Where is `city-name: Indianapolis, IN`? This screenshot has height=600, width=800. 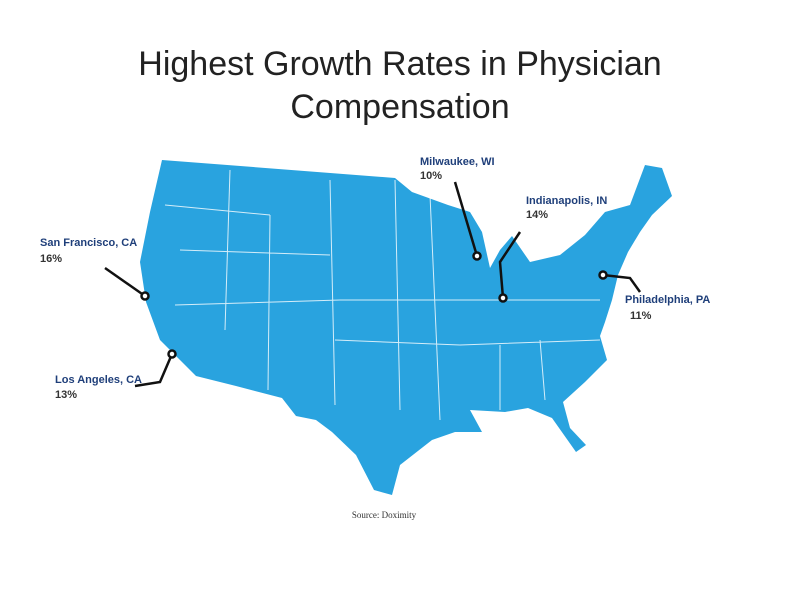
city-name: Indianapolis, IN is located at coordinates (566, 201).